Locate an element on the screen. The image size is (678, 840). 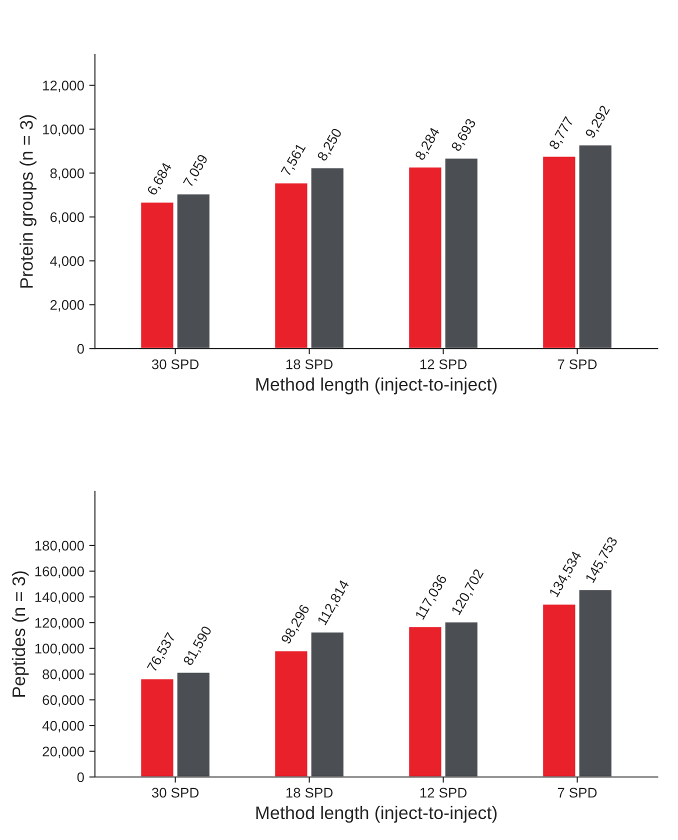
y-tick-label: 100,000 is located at coordinates (59, 650).